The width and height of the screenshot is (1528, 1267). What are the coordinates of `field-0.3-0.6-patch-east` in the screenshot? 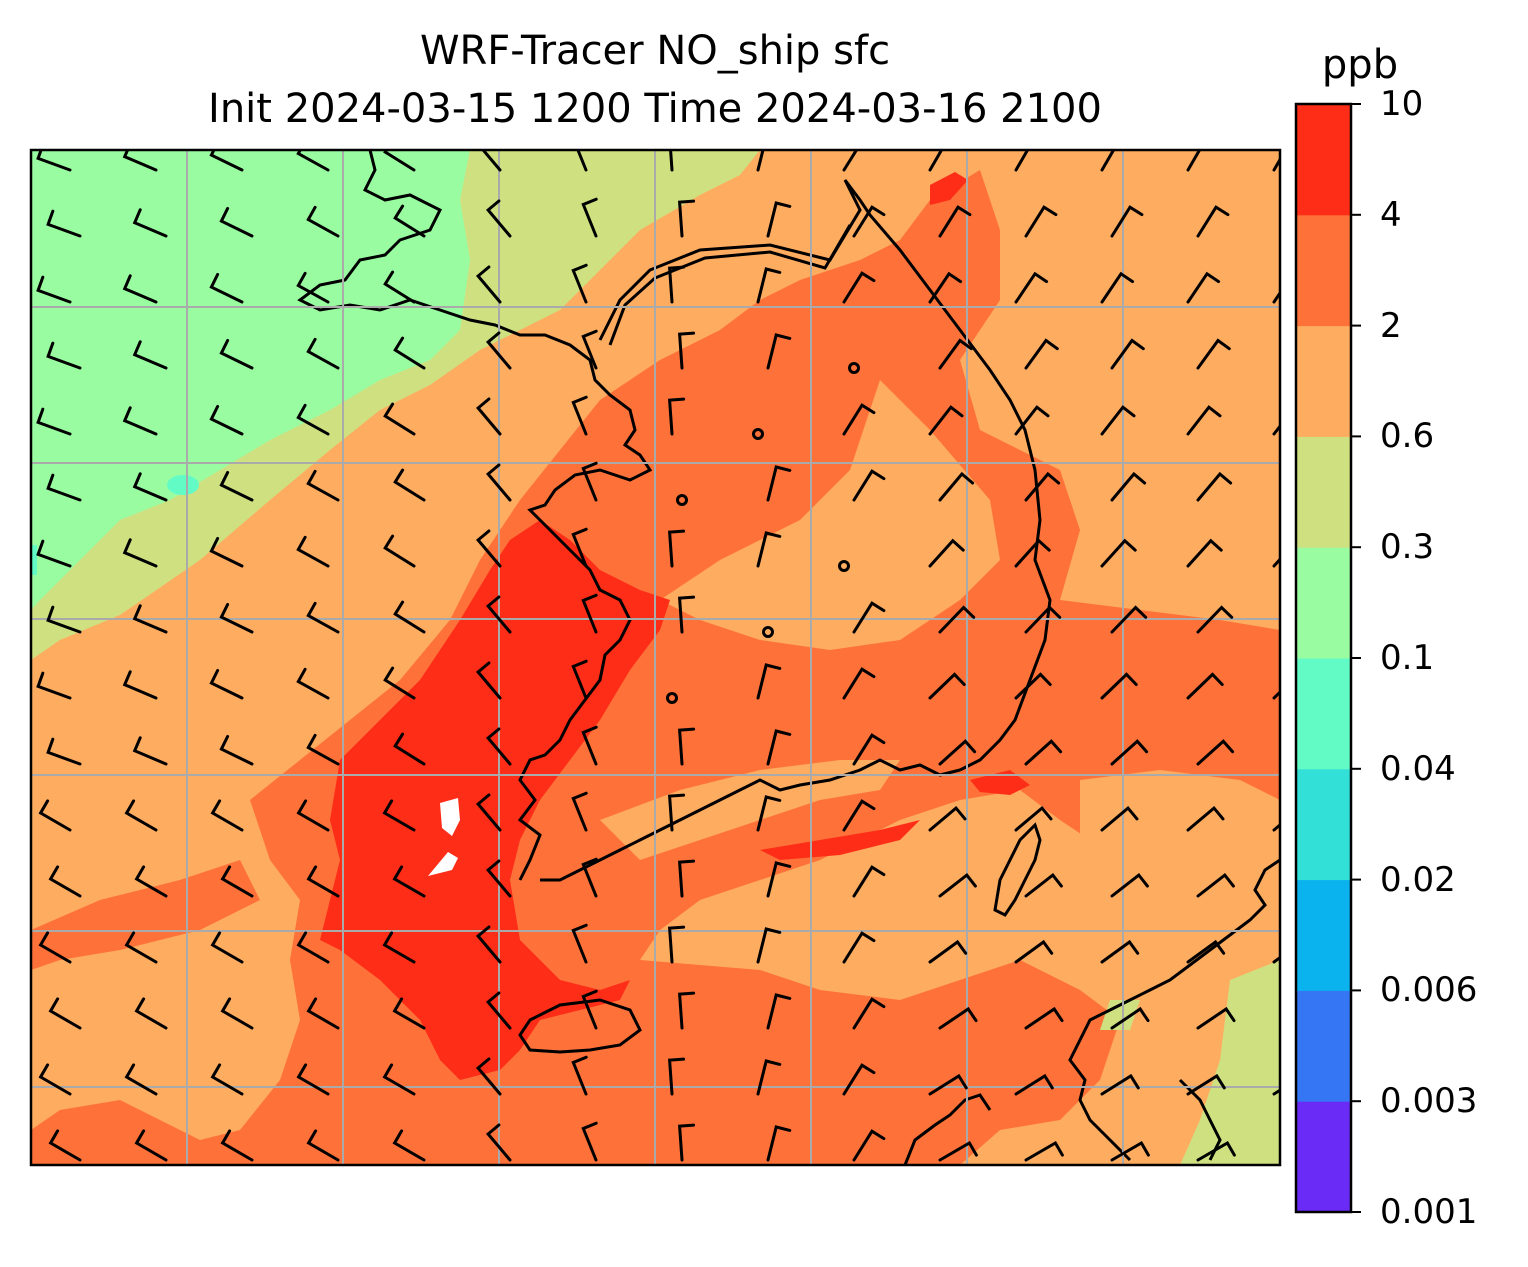 It's located at (1120, 1015).